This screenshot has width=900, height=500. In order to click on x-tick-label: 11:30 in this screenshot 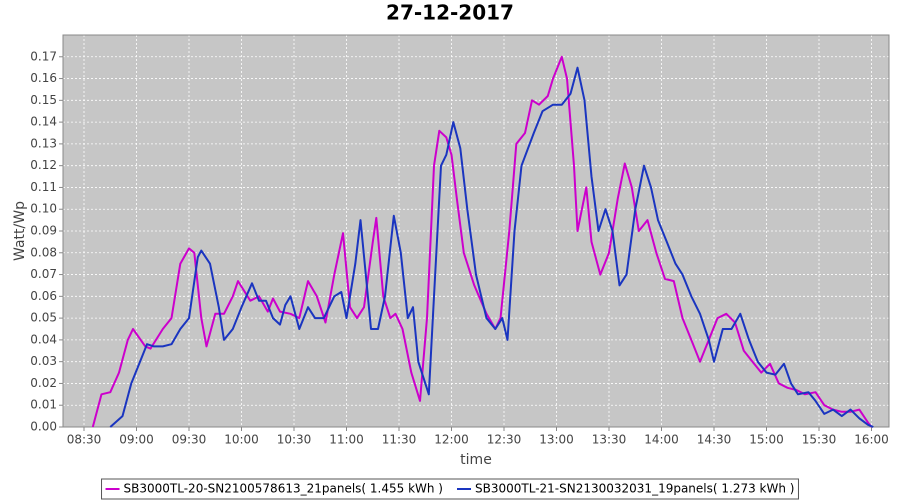, I will do `click(399, 440)`.